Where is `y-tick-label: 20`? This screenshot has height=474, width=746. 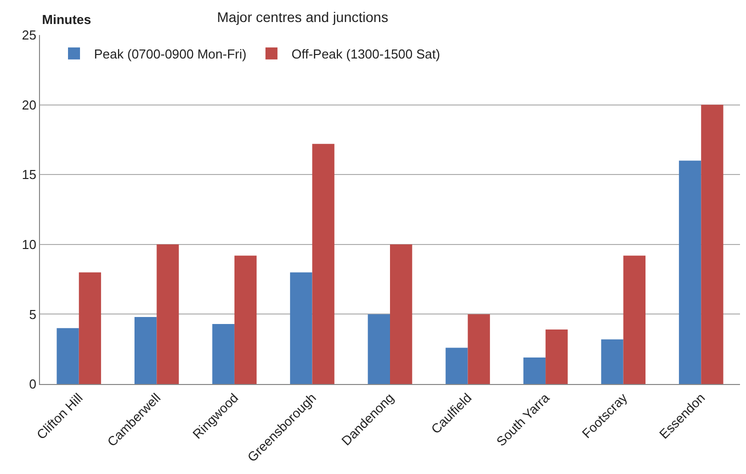 y-tick-label: 20 is located at coordinates (29, 104).